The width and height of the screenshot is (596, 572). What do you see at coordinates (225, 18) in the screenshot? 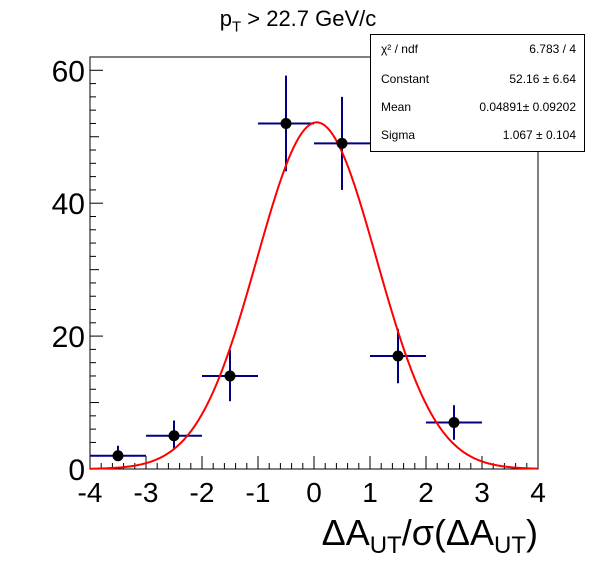
I see `title-p: p` at bounding box center [225, 18].